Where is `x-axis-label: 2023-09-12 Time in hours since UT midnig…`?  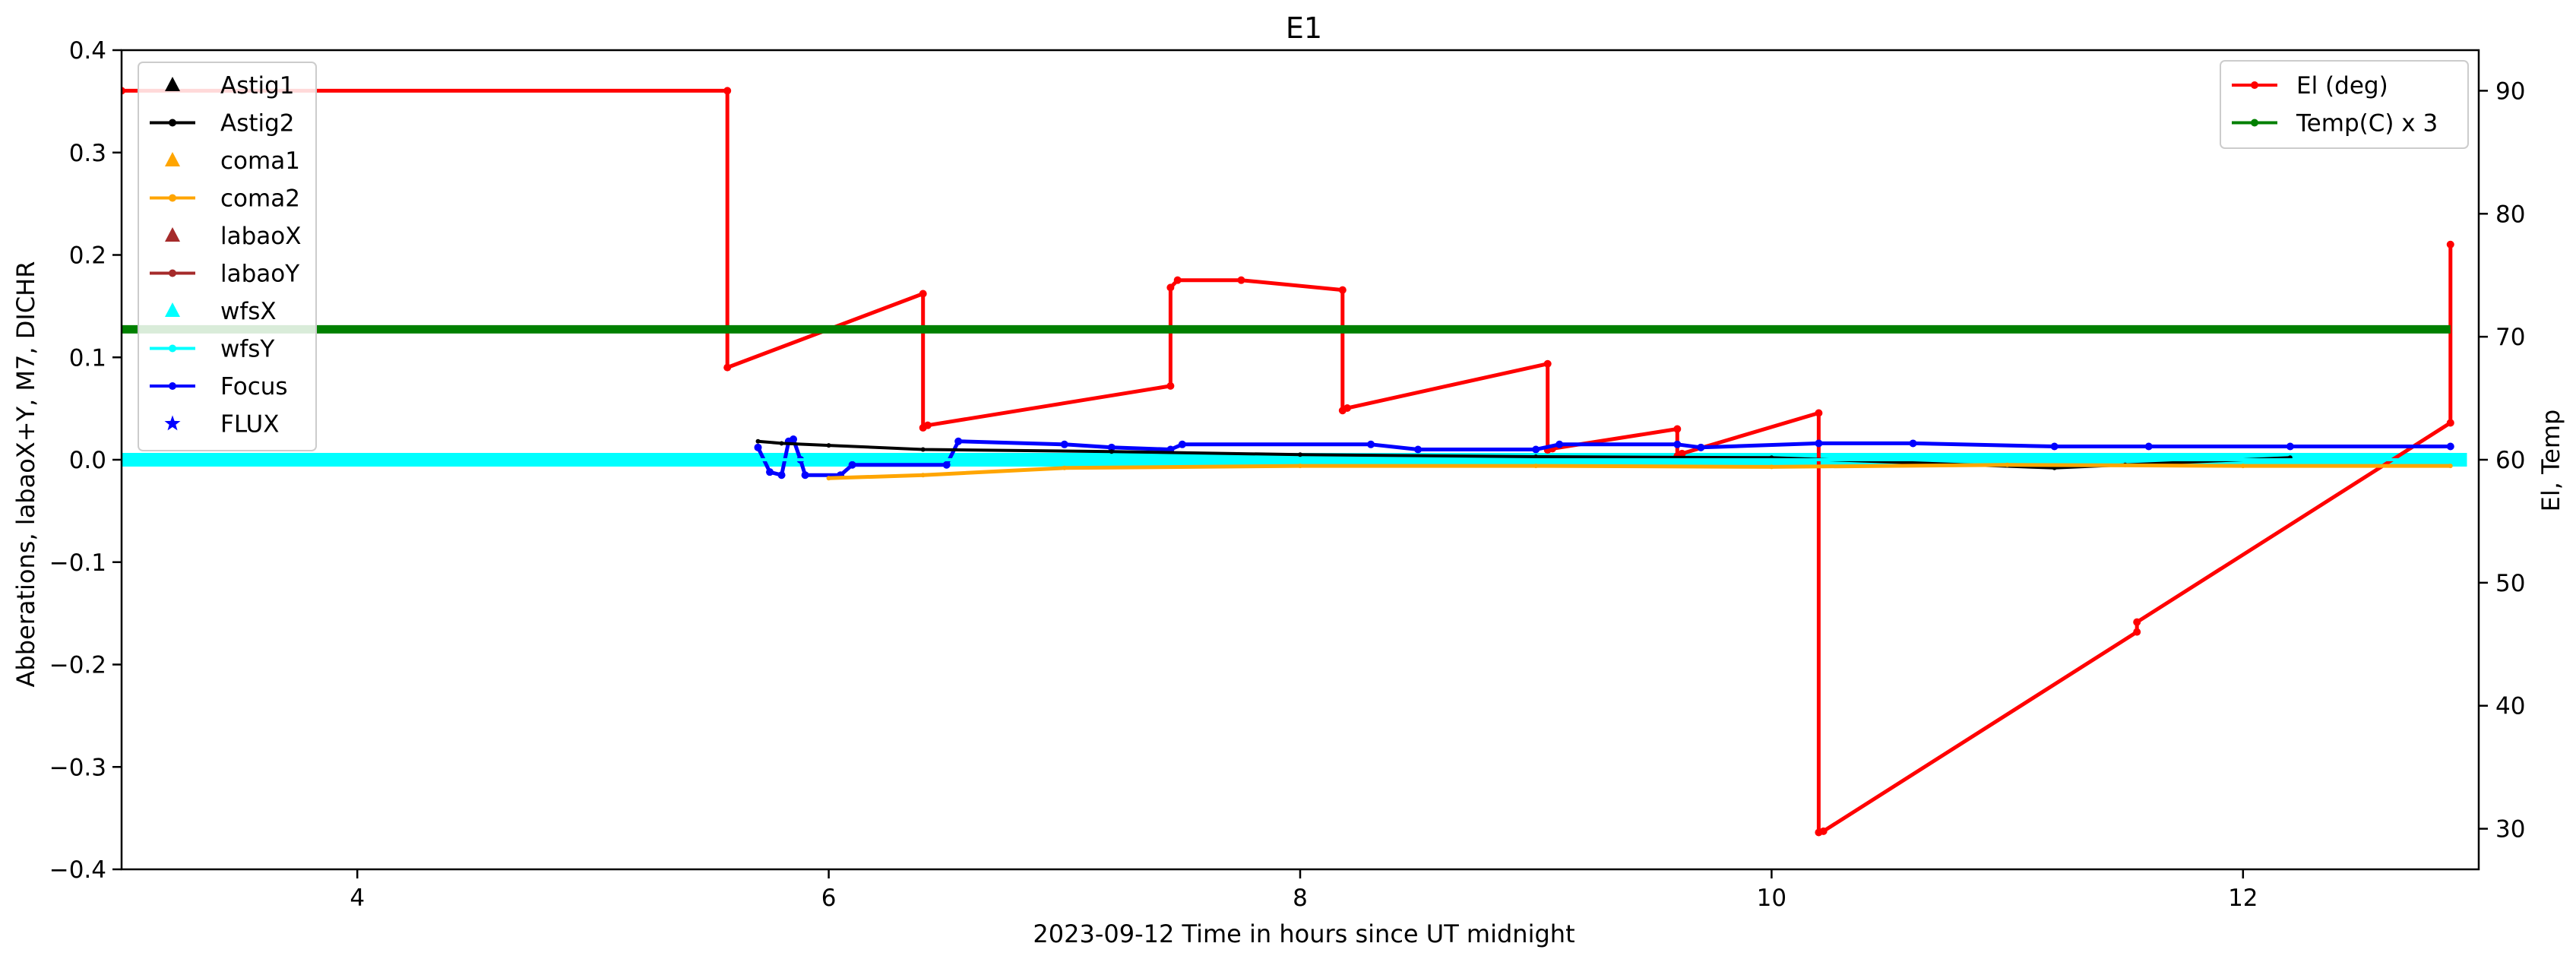
x-axis-label: 2023-09-12 Time in hours since UT midnig… is located at coordinates (1303, 933).